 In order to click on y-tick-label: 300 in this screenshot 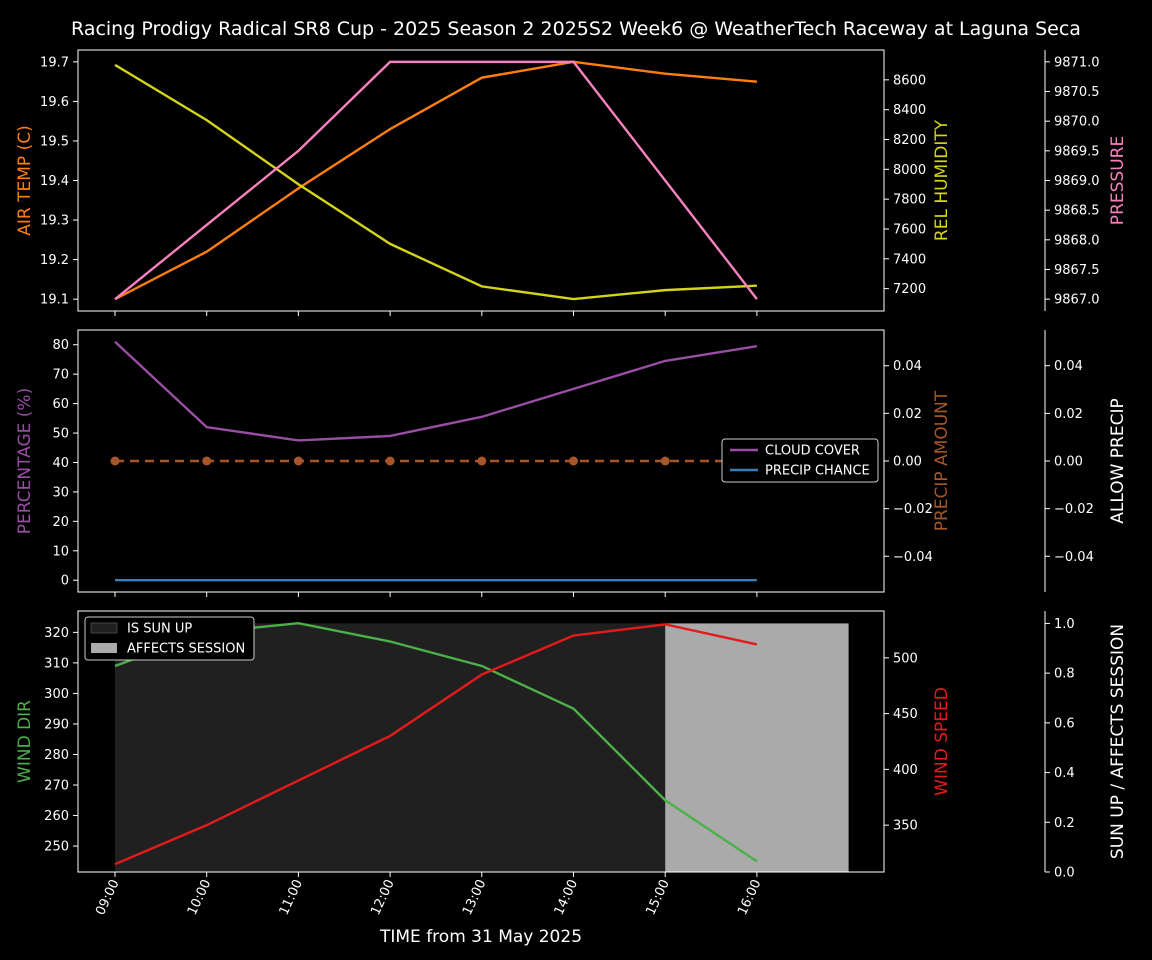, I will do `click(56, 694)`.